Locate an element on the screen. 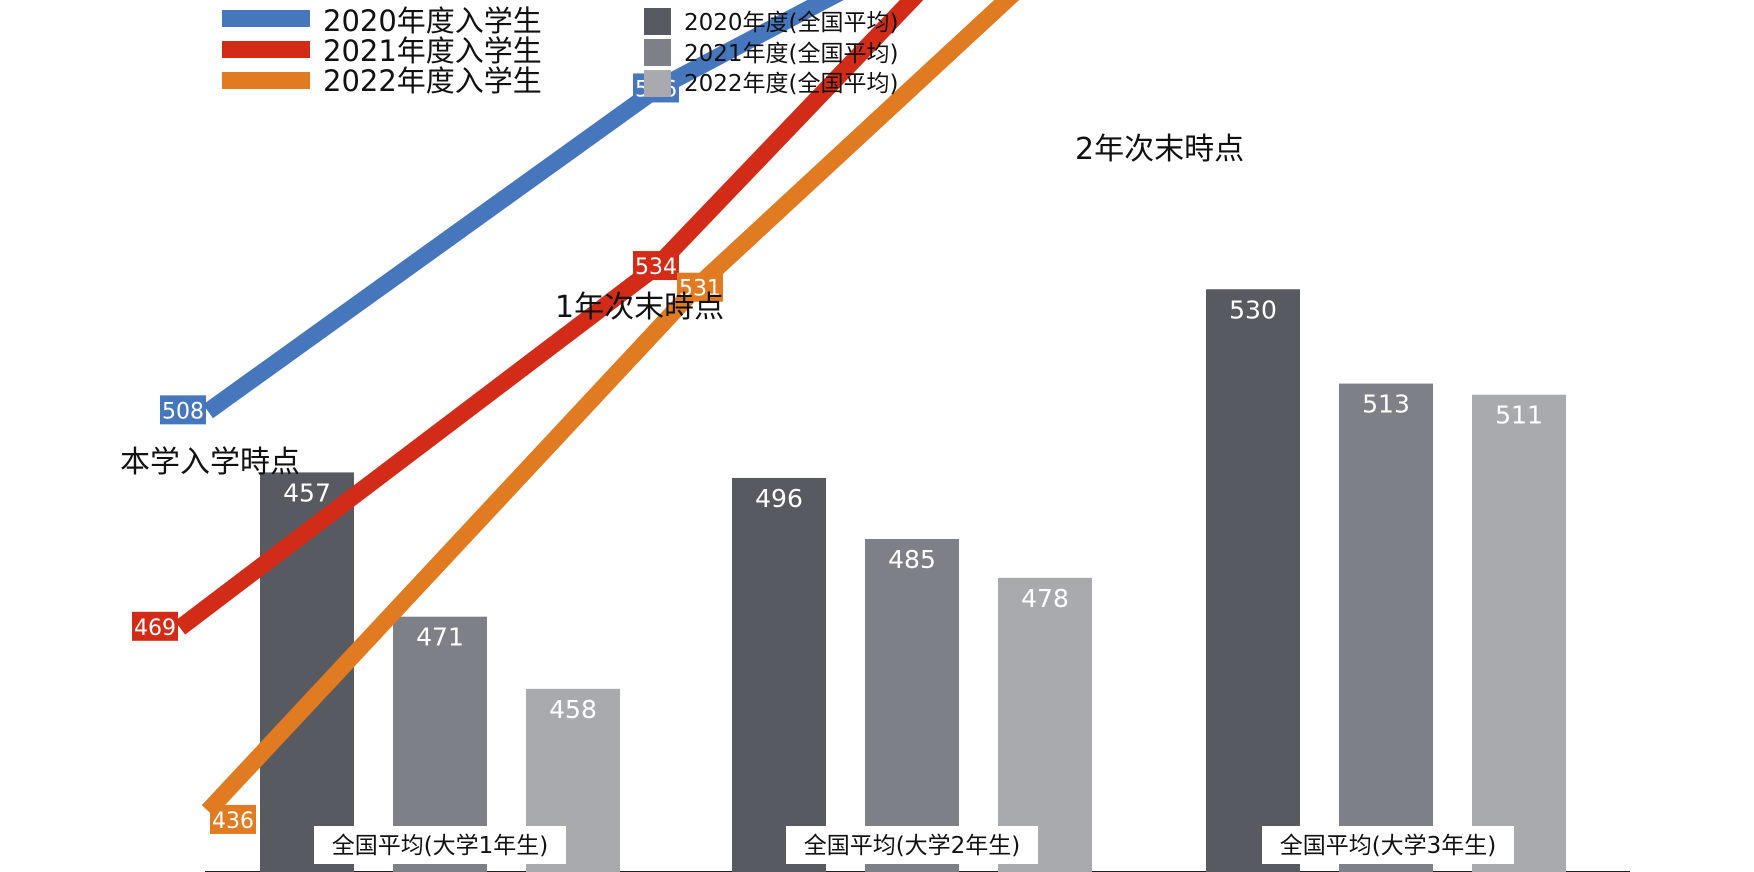  legend-label-2022-national: 2022年度(全国平均) is located at coordinates (791, 84).